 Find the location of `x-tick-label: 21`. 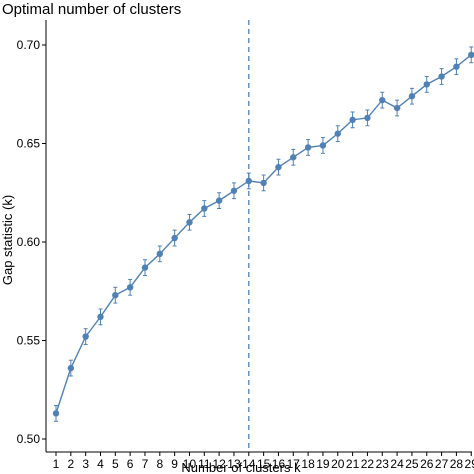

x-tick-label: 21 is located at coordinates (353, 464).